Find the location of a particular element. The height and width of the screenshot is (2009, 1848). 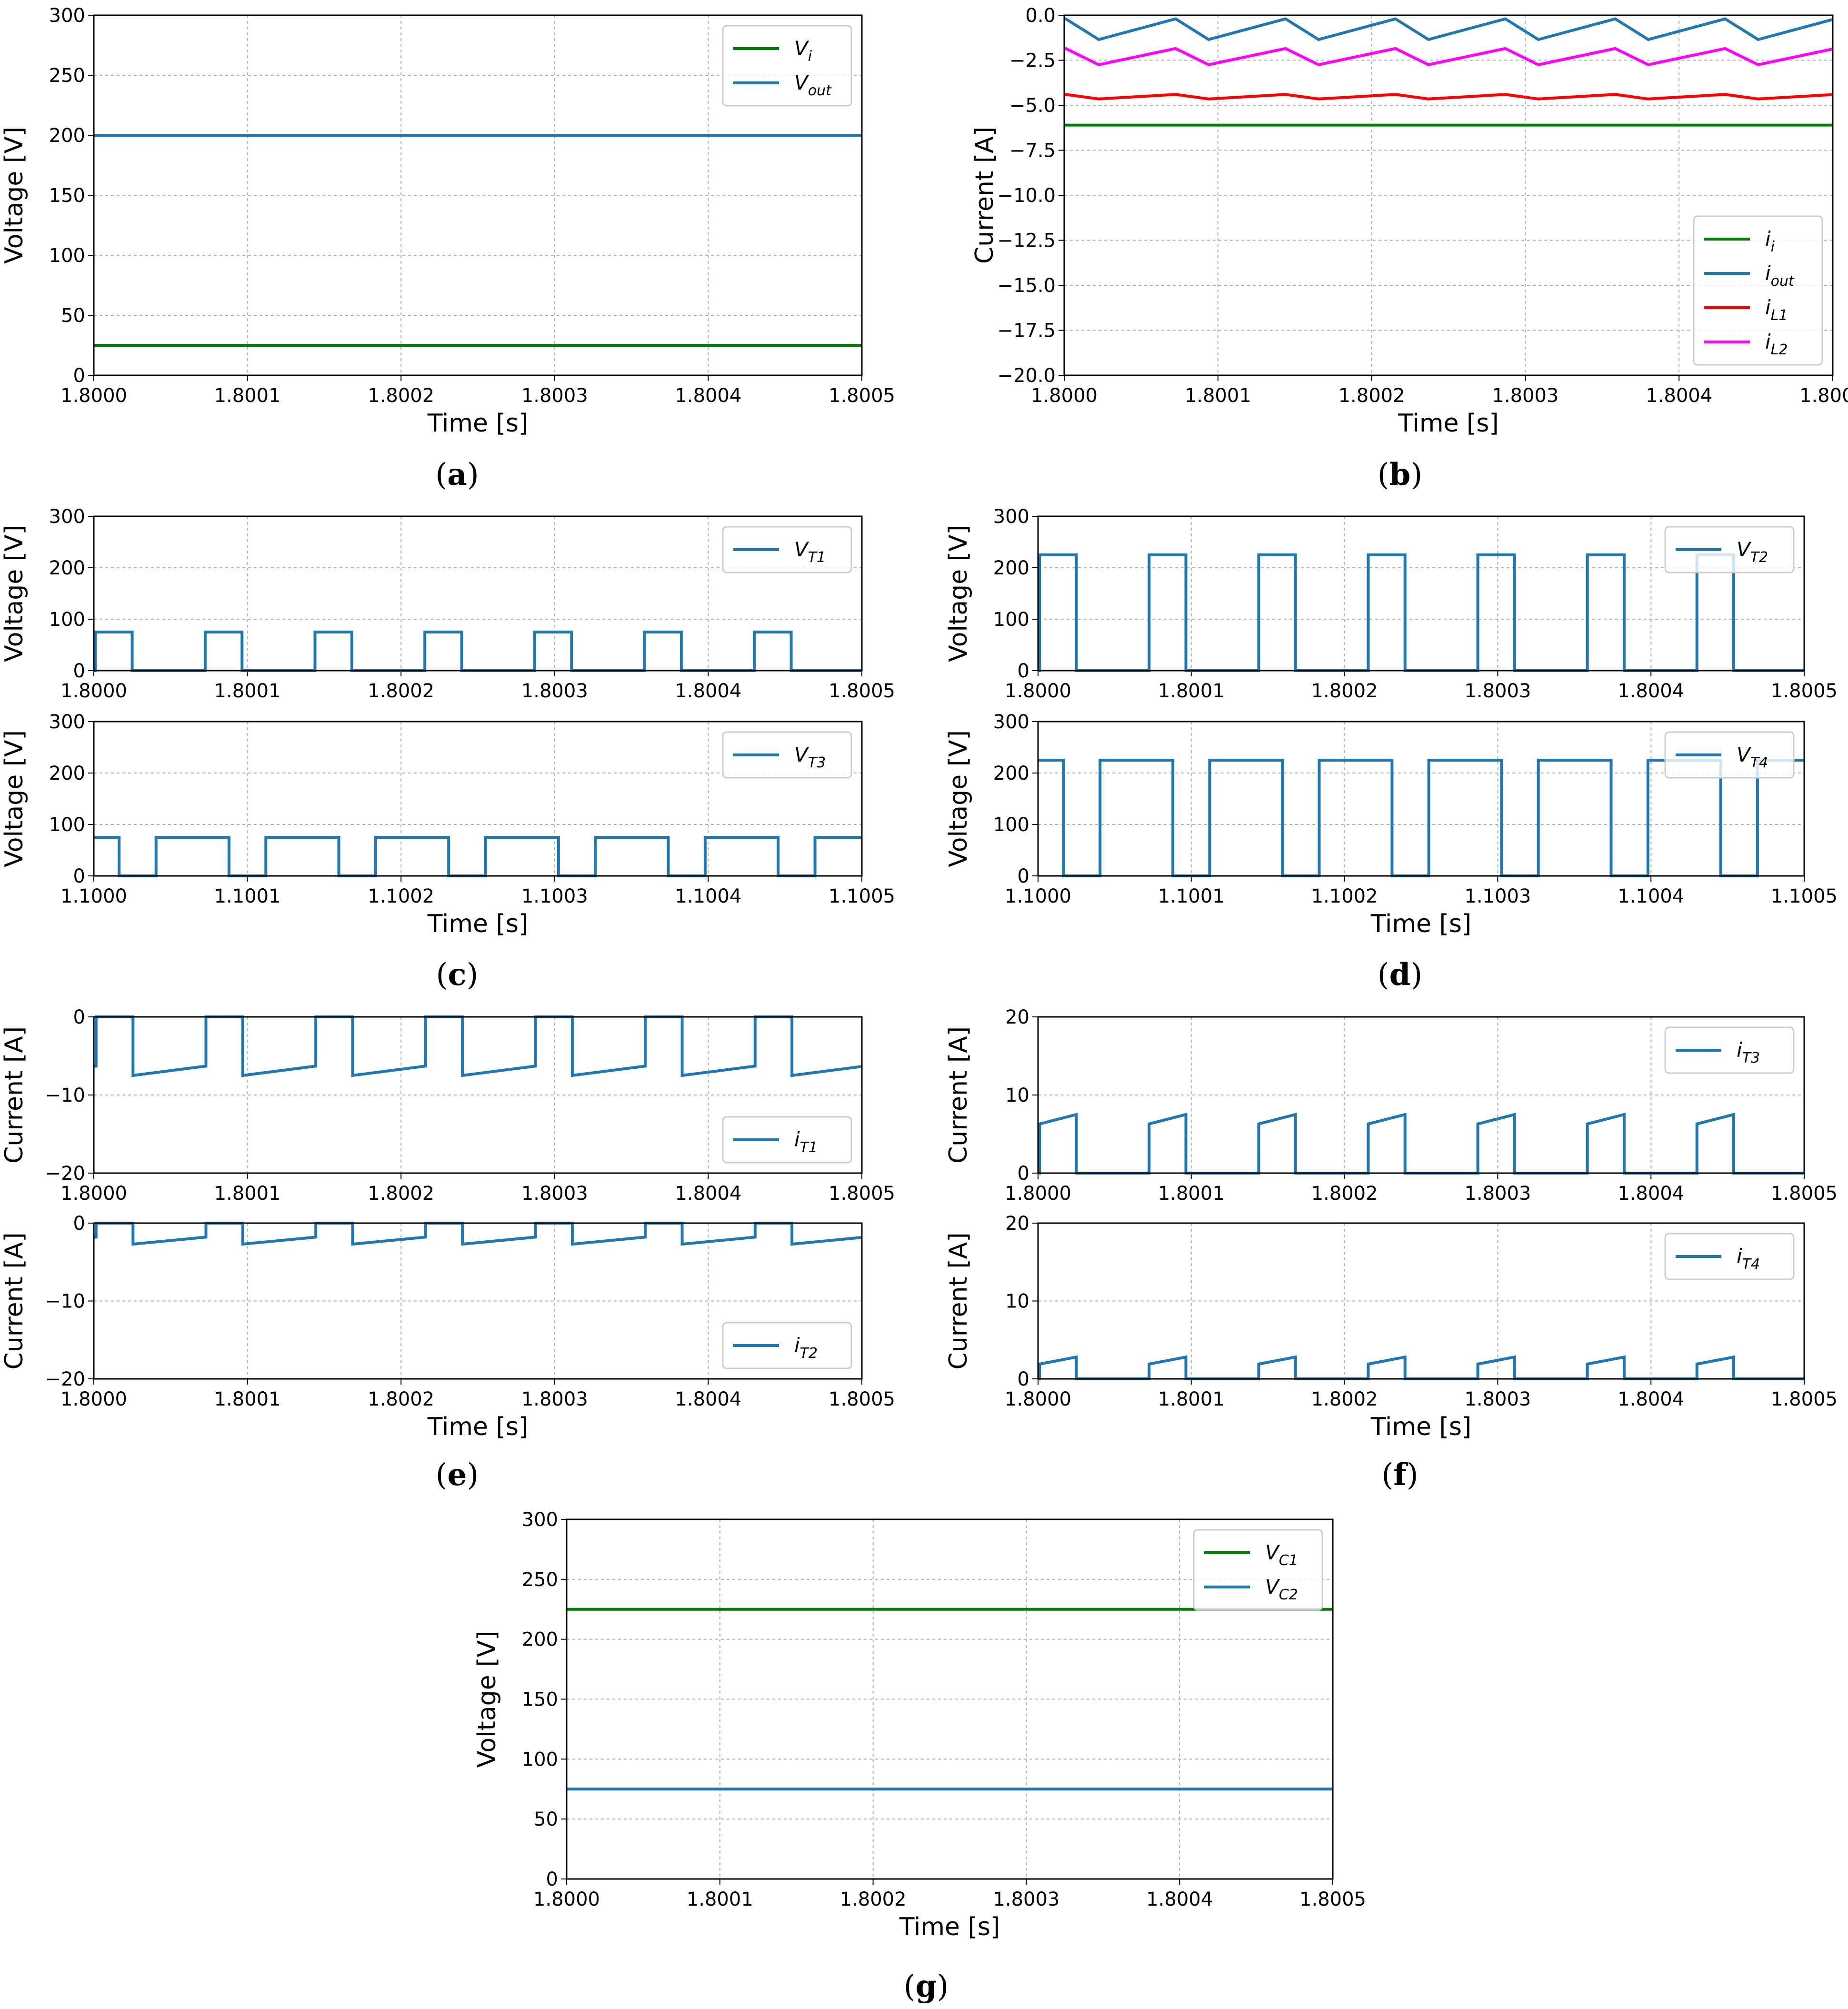

y-tick-label: −2.5 is located at coordinates (1032, 61).